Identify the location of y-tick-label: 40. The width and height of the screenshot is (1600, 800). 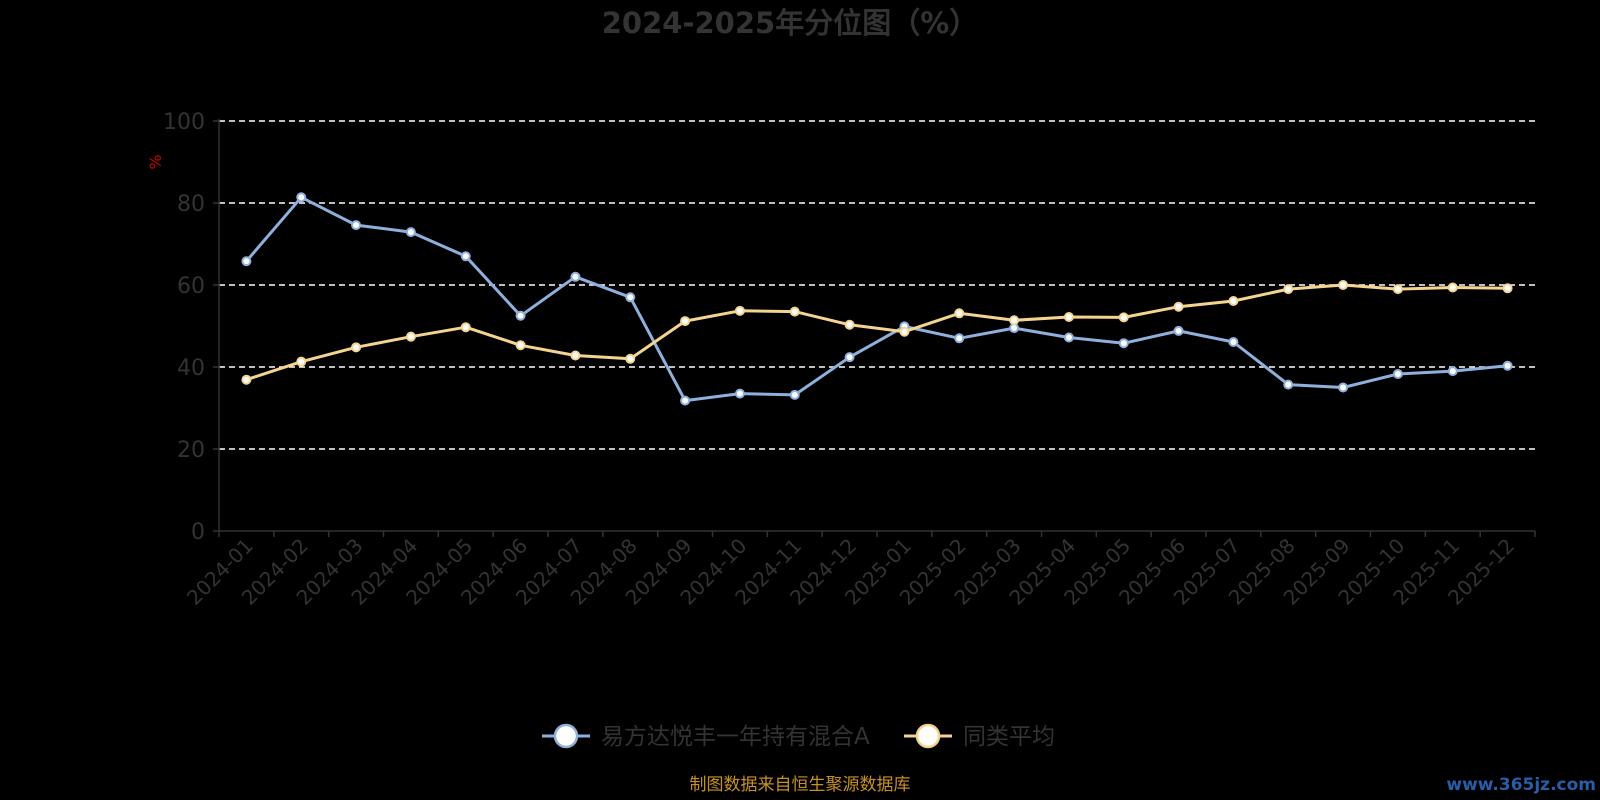
(191, 368).